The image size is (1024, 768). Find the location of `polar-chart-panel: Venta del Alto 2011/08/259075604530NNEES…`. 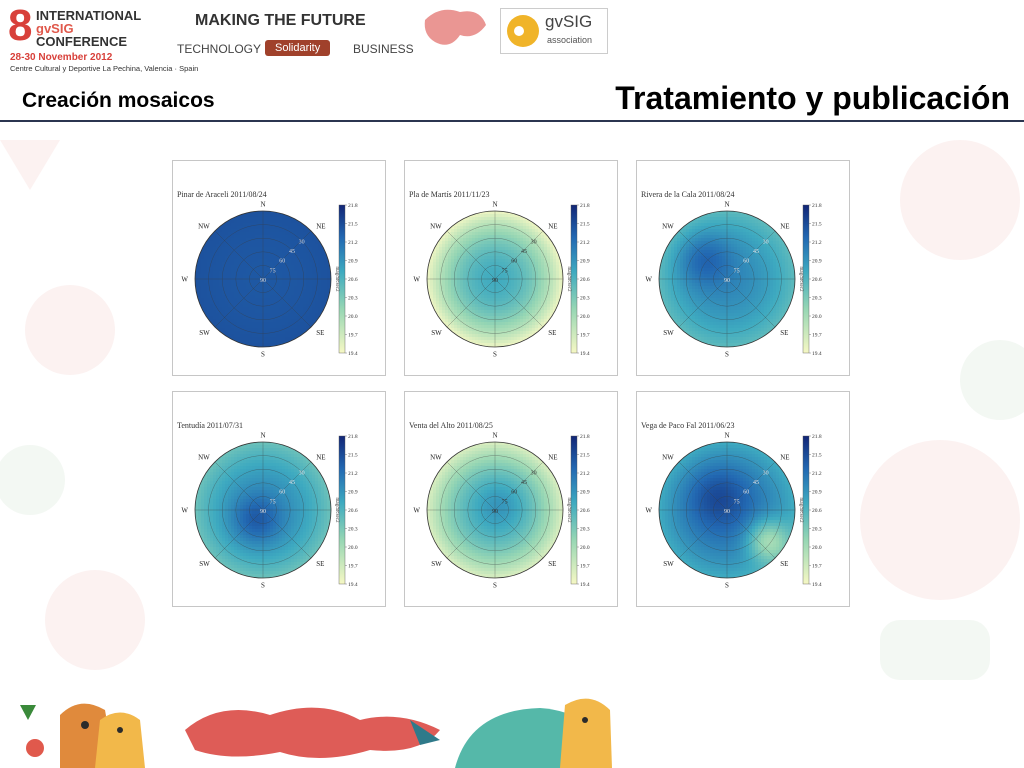

polar-chart-panel: Venta del Alto 2011/08/259075604530NNEES… is located at coordinates (511, 499).